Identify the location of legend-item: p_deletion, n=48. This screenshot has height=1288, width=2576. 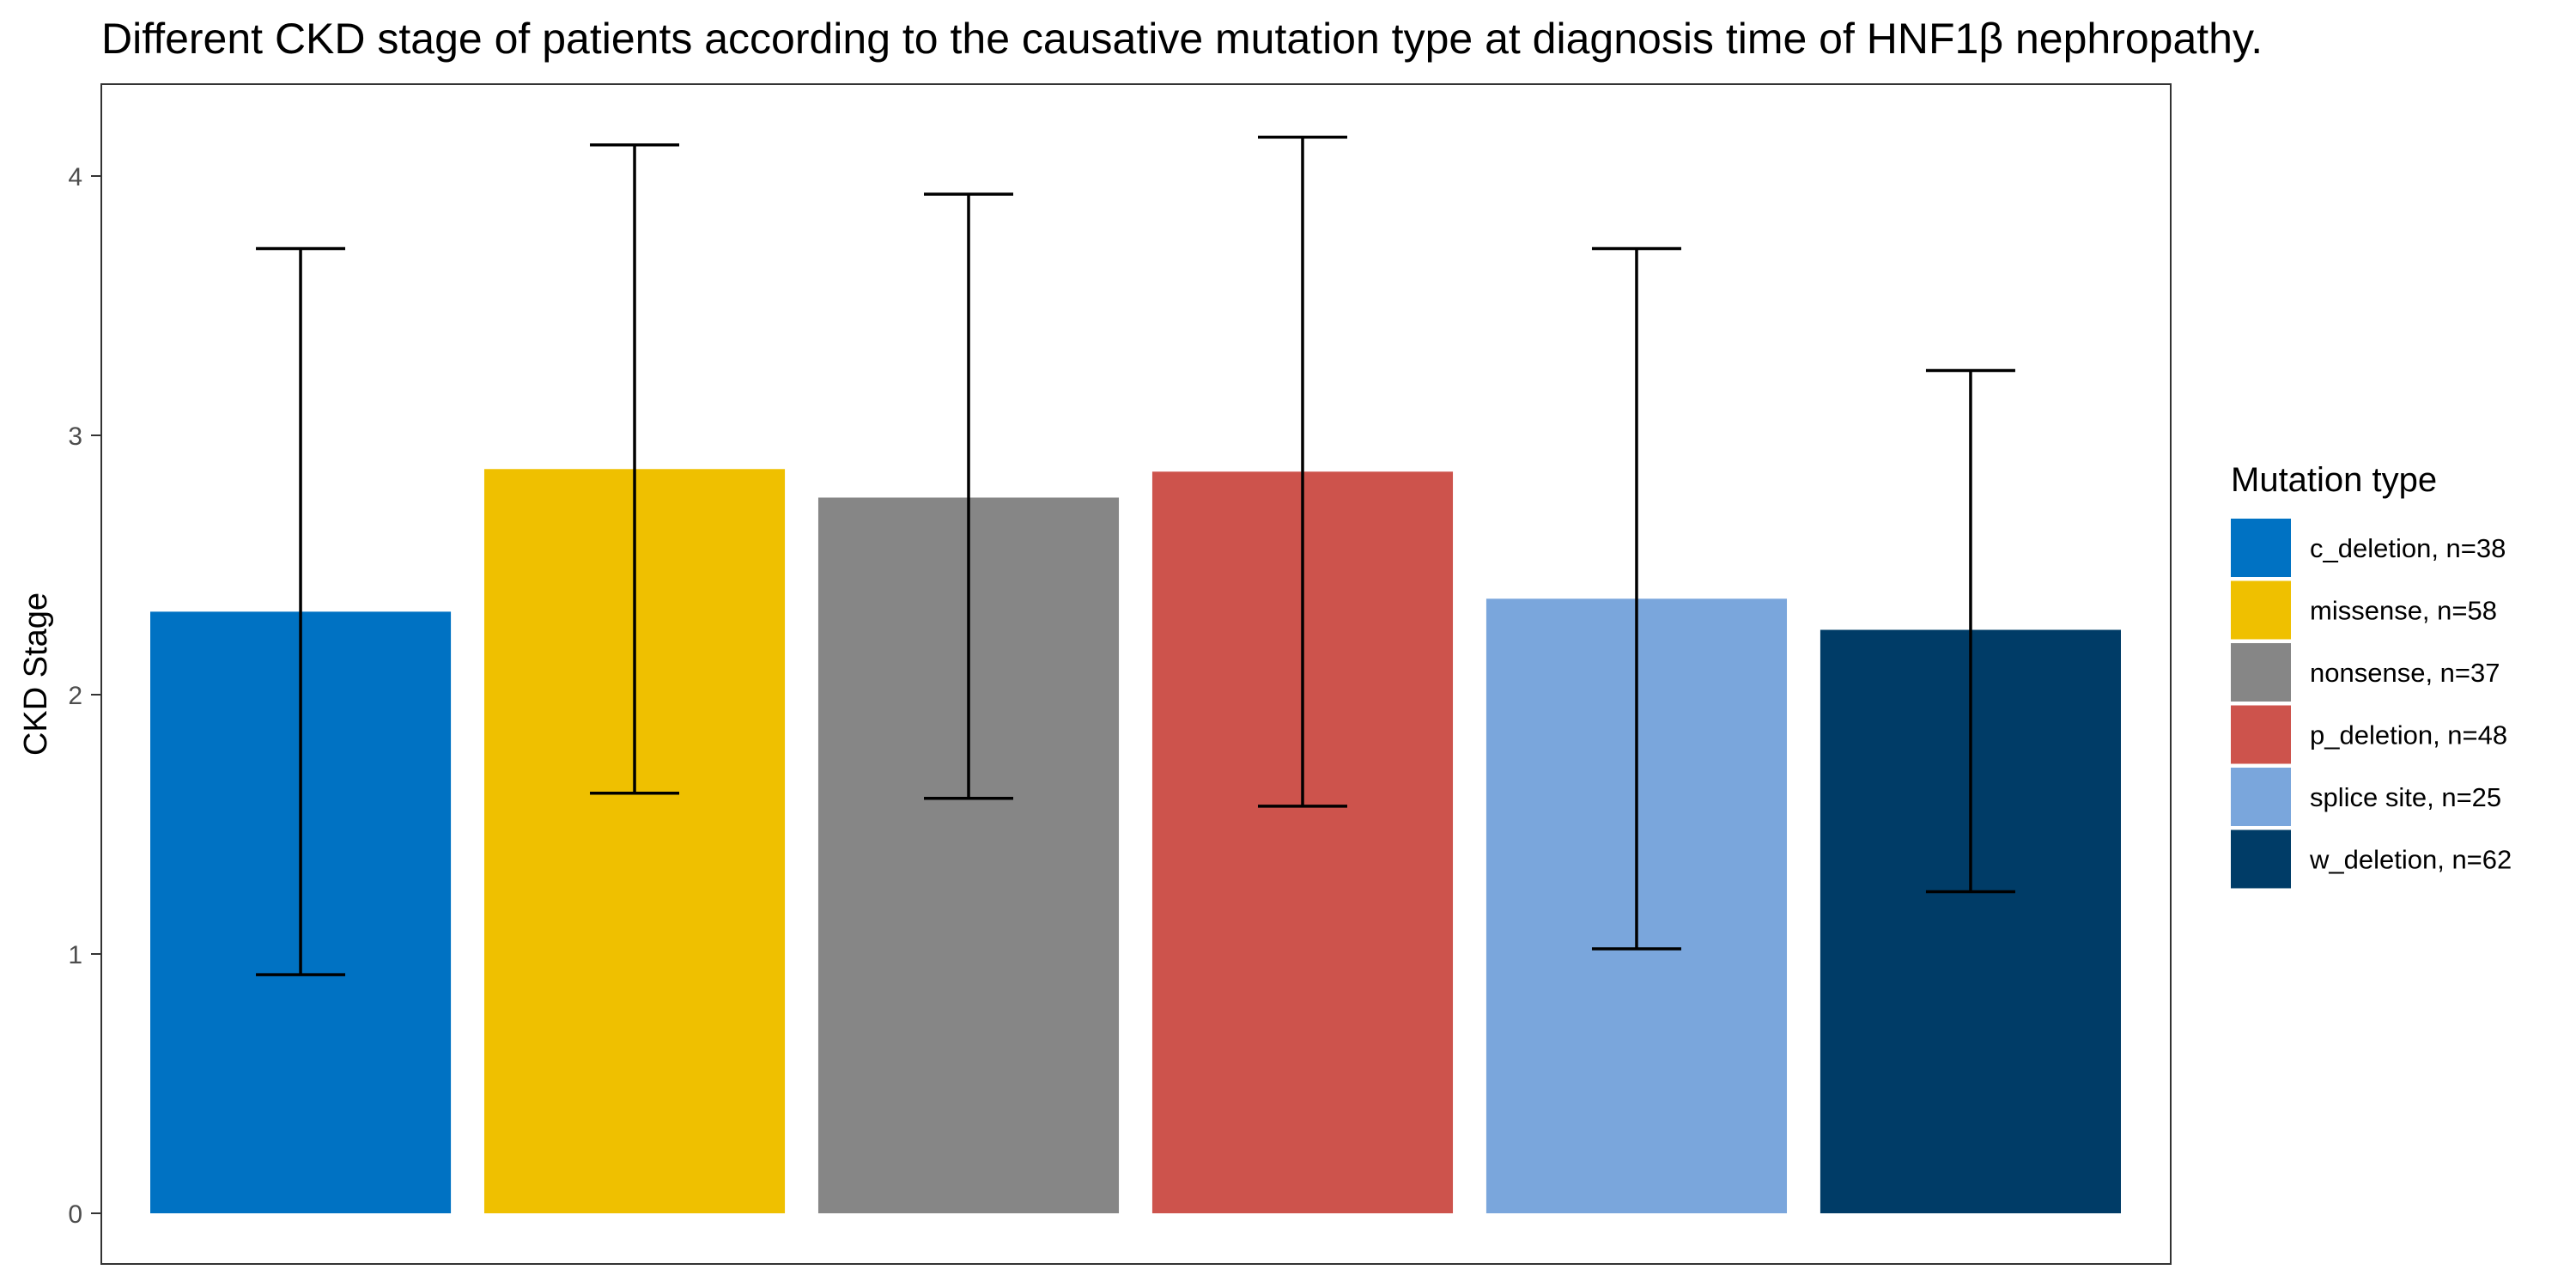
(2369, 735).